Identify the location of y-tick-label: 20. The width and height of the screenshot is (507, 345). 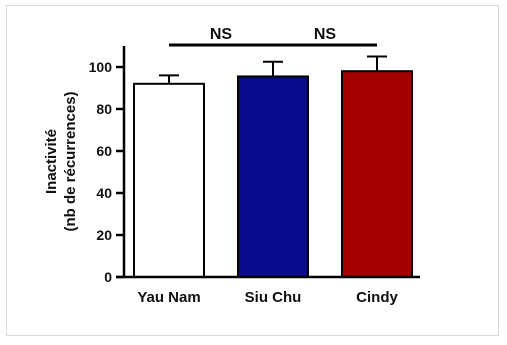
(104, 235).